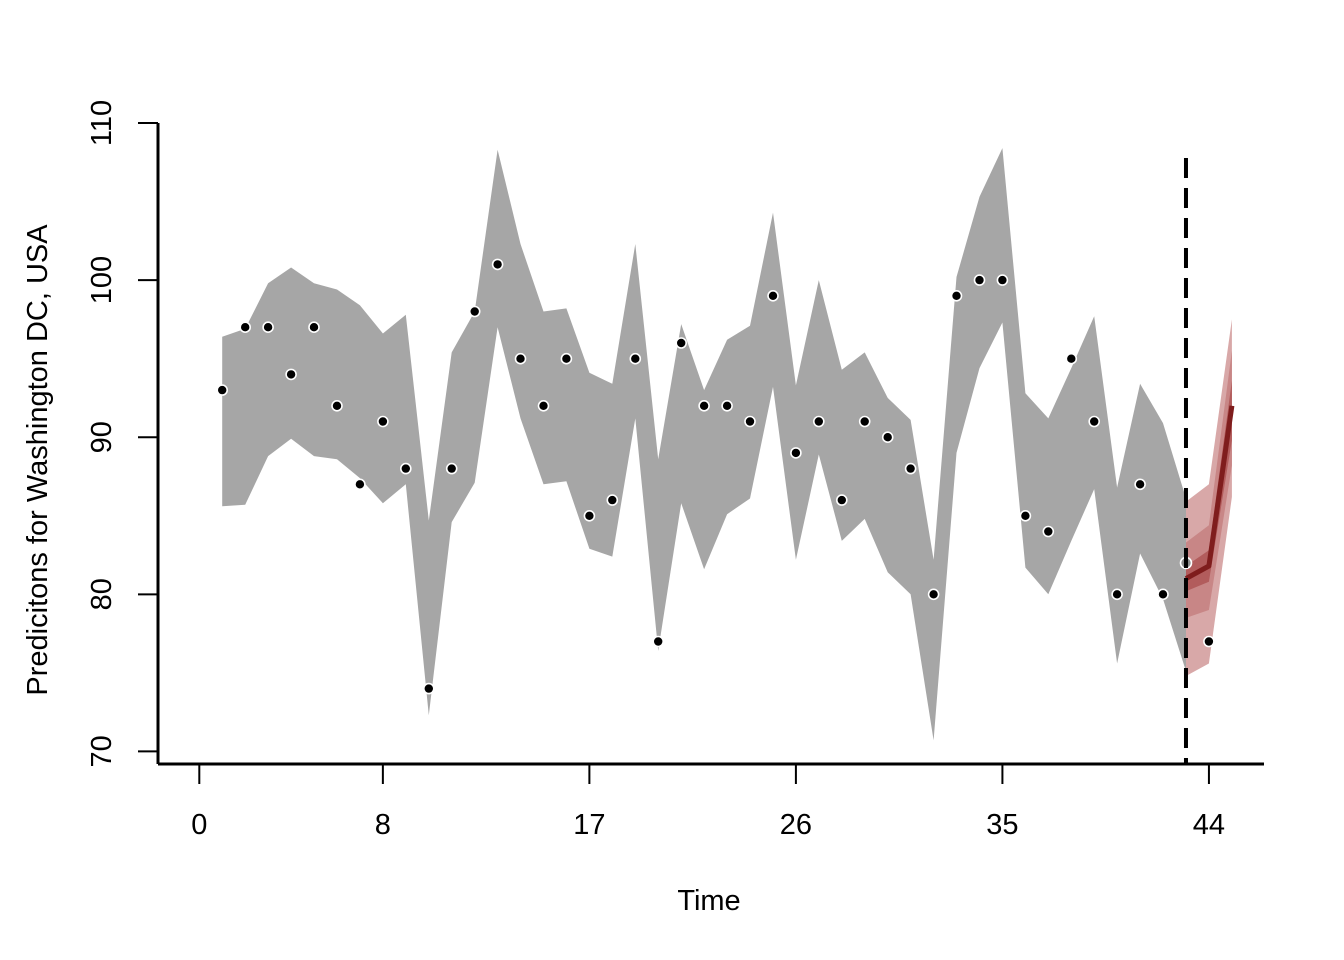 The width and height of the screenshot is (1344, 960). Describe the element at coordinates (1002, 825) in the screenshot. I see `x-tick-label: 35` at that location.